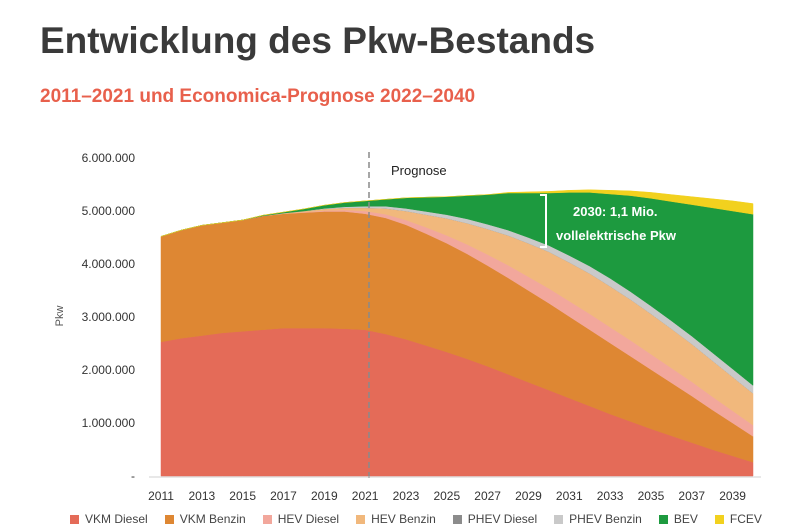 The image size is (800, 532). What do you see at coordinates (691, 496) in the screenshot?
I see `x-tick-label: 2037` at bounding box center [691, 496].